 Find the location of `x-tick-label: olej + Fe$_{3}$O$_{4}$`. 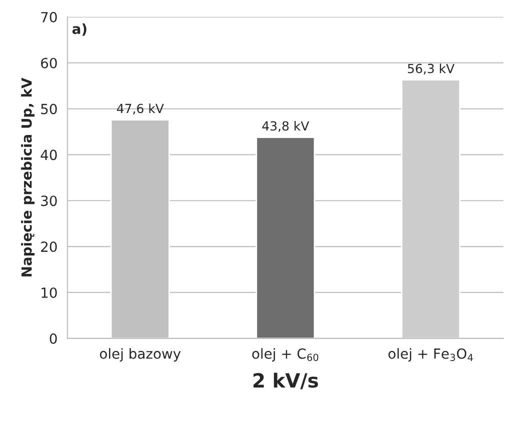

x-tick-label: olej + Fe$_{3}$O$_{4}$ is located at coordinates (430, 355).